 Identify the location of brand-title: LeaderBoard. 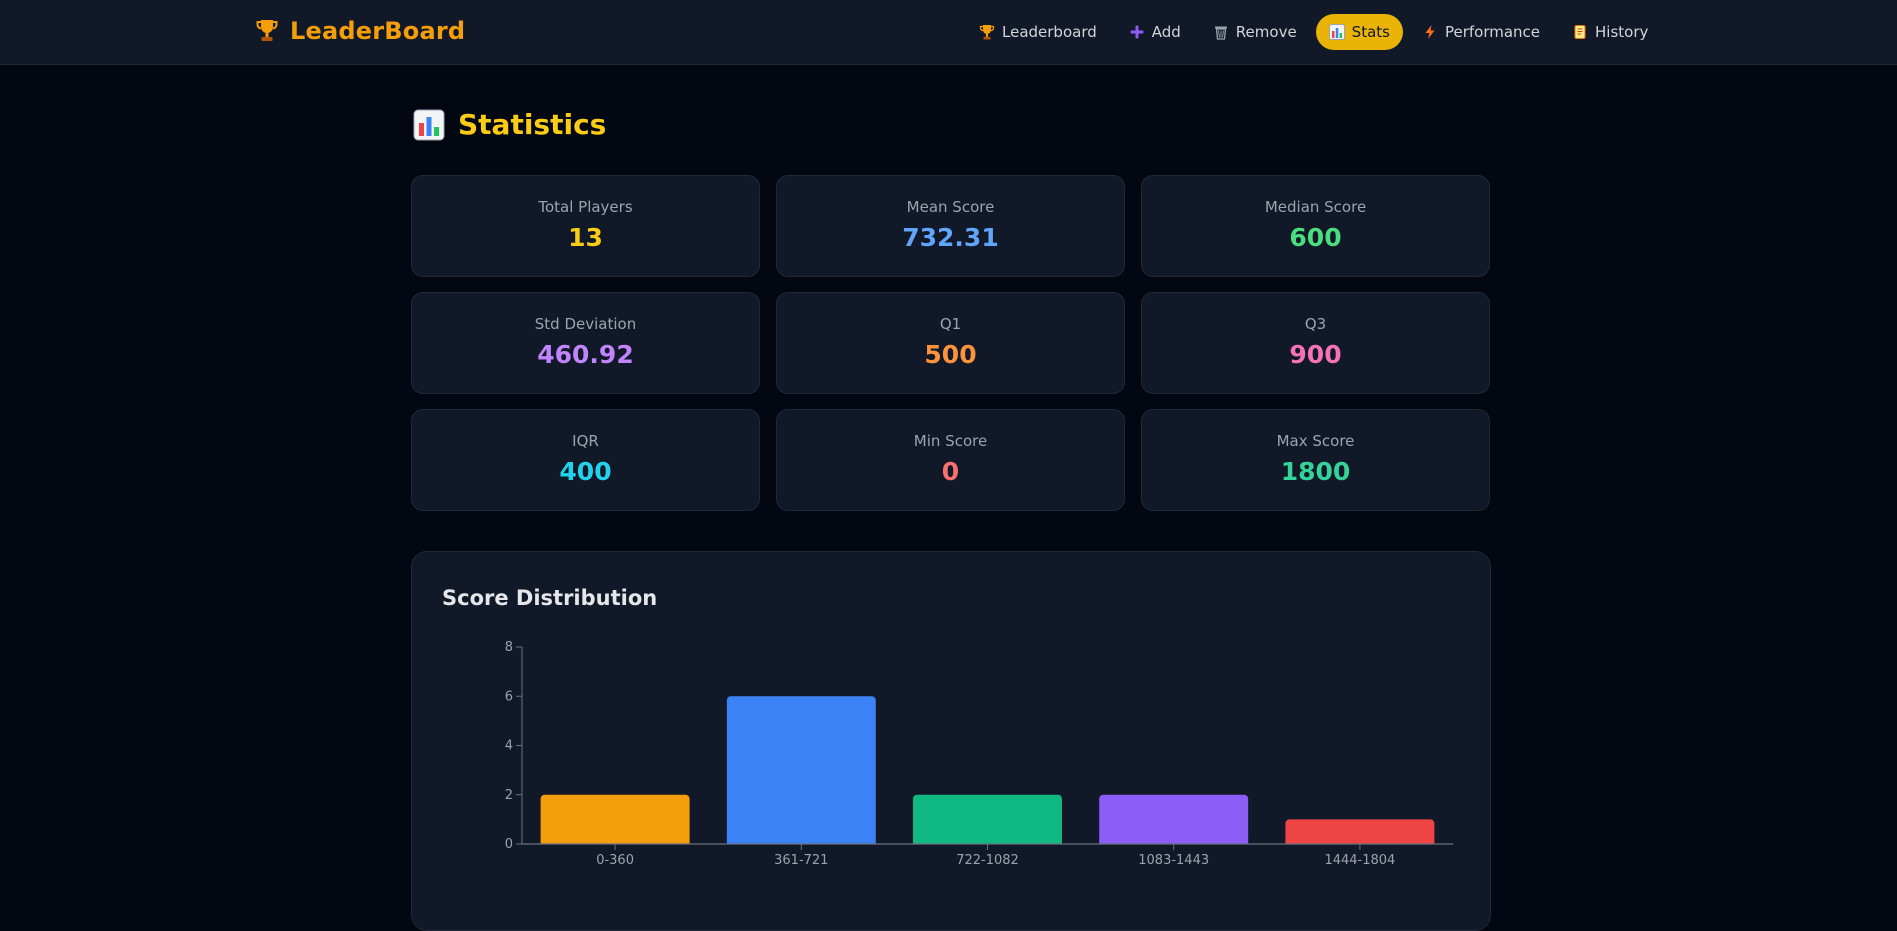
(378, 31).